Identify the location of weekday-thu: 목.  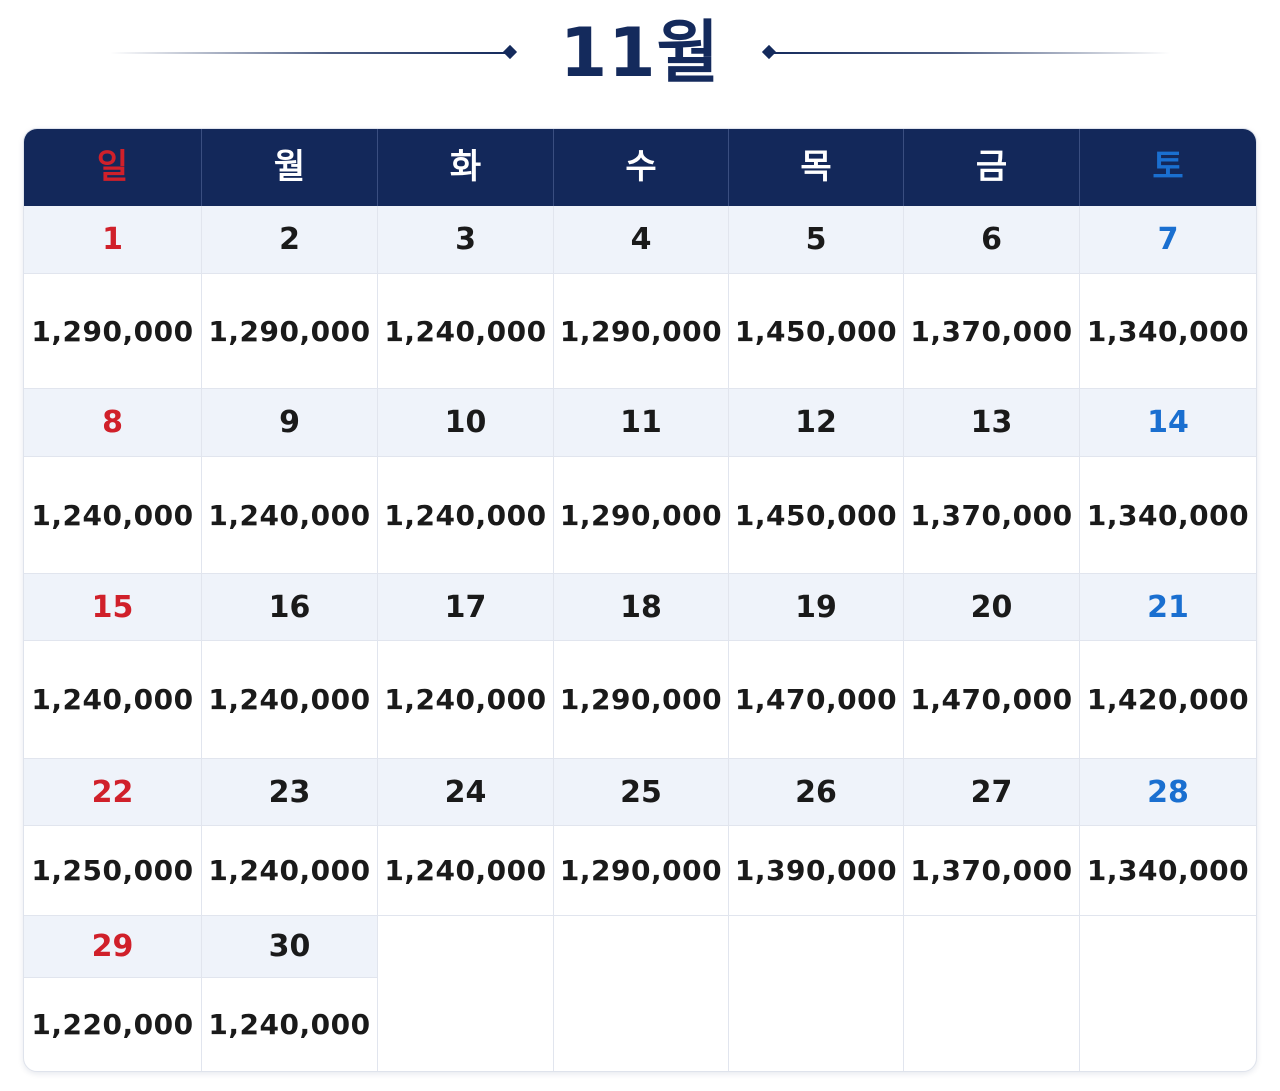
(816, 167).